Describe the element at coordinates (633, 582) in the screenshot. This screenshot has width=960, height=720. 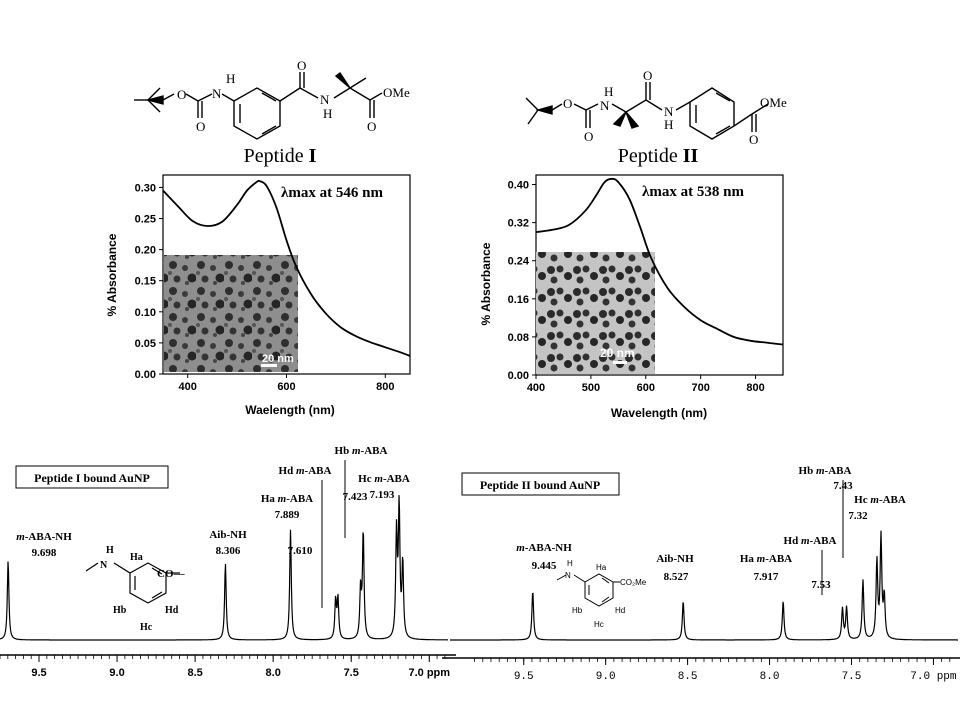
I see `ring-substituent: CO₂Me` at that location.